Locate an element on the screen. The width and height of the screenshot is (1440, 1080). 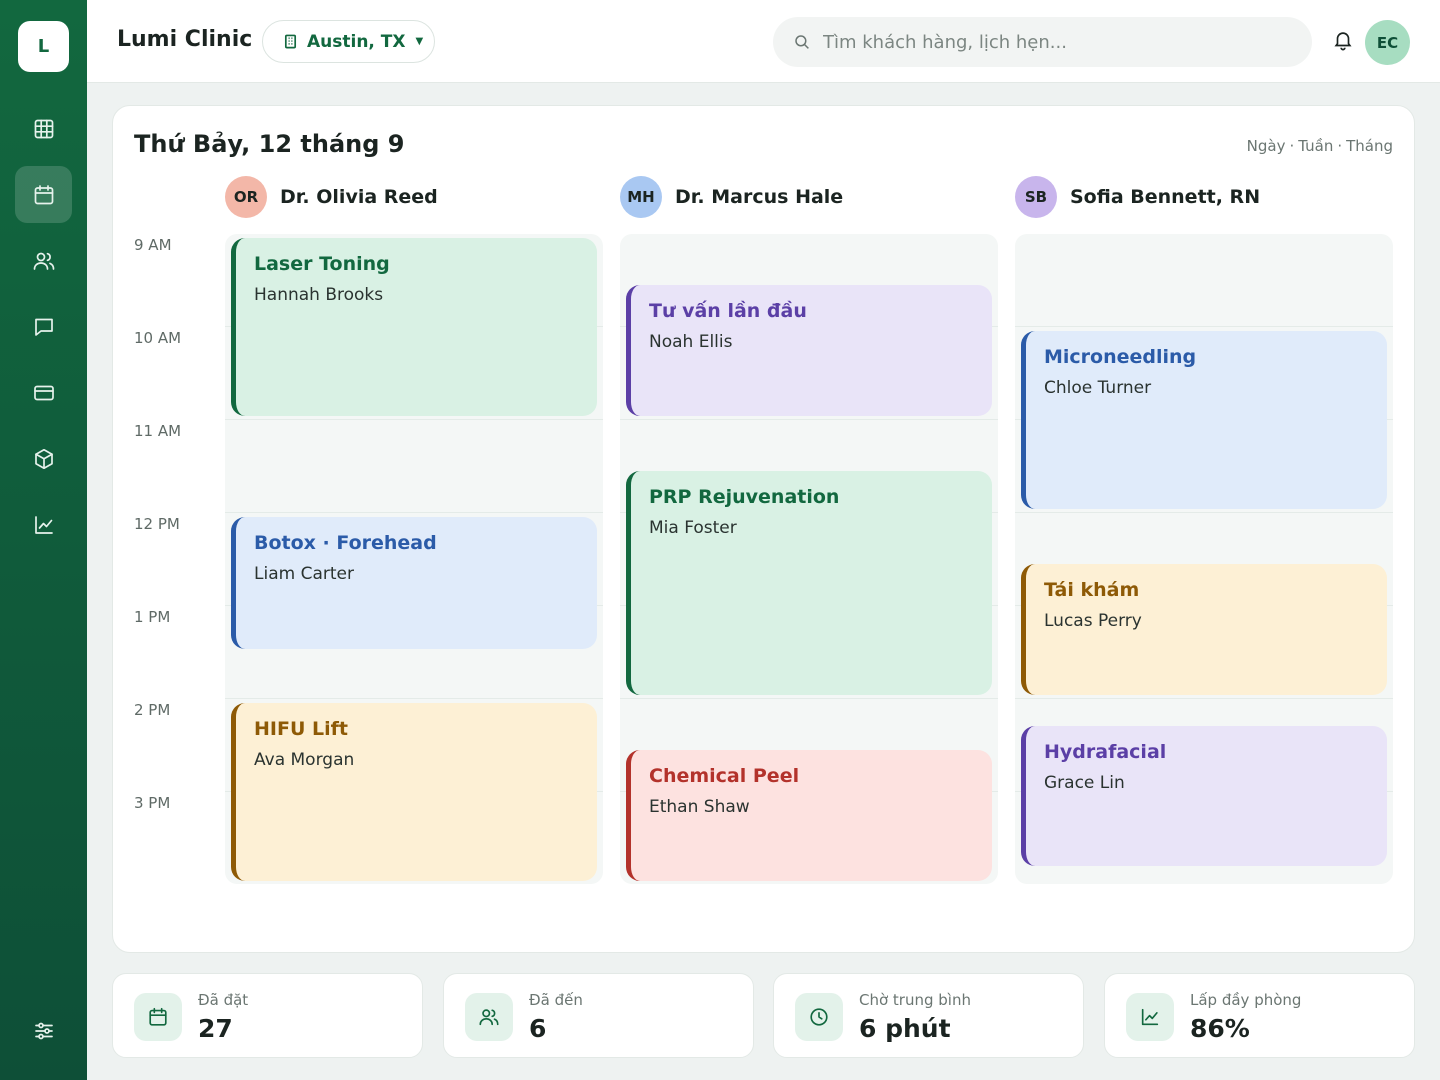
view-month-tab: Tháng is located at coordinates (1369, 146).